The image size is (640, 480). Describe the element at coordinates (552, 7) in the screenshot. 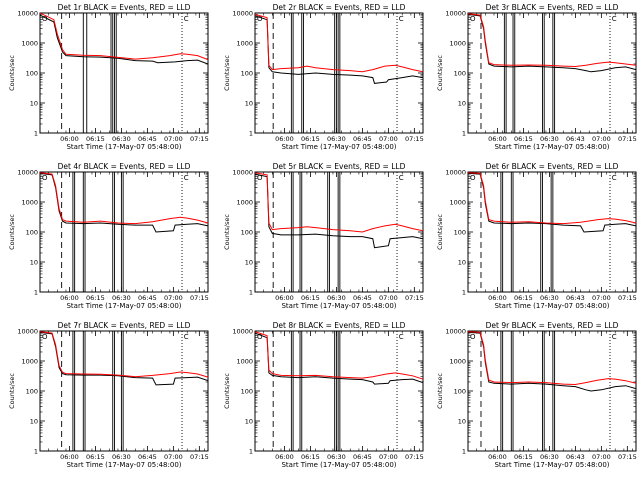

I see `panel-title: Det 3r BLACK = Events, RED = LLD` at that location.